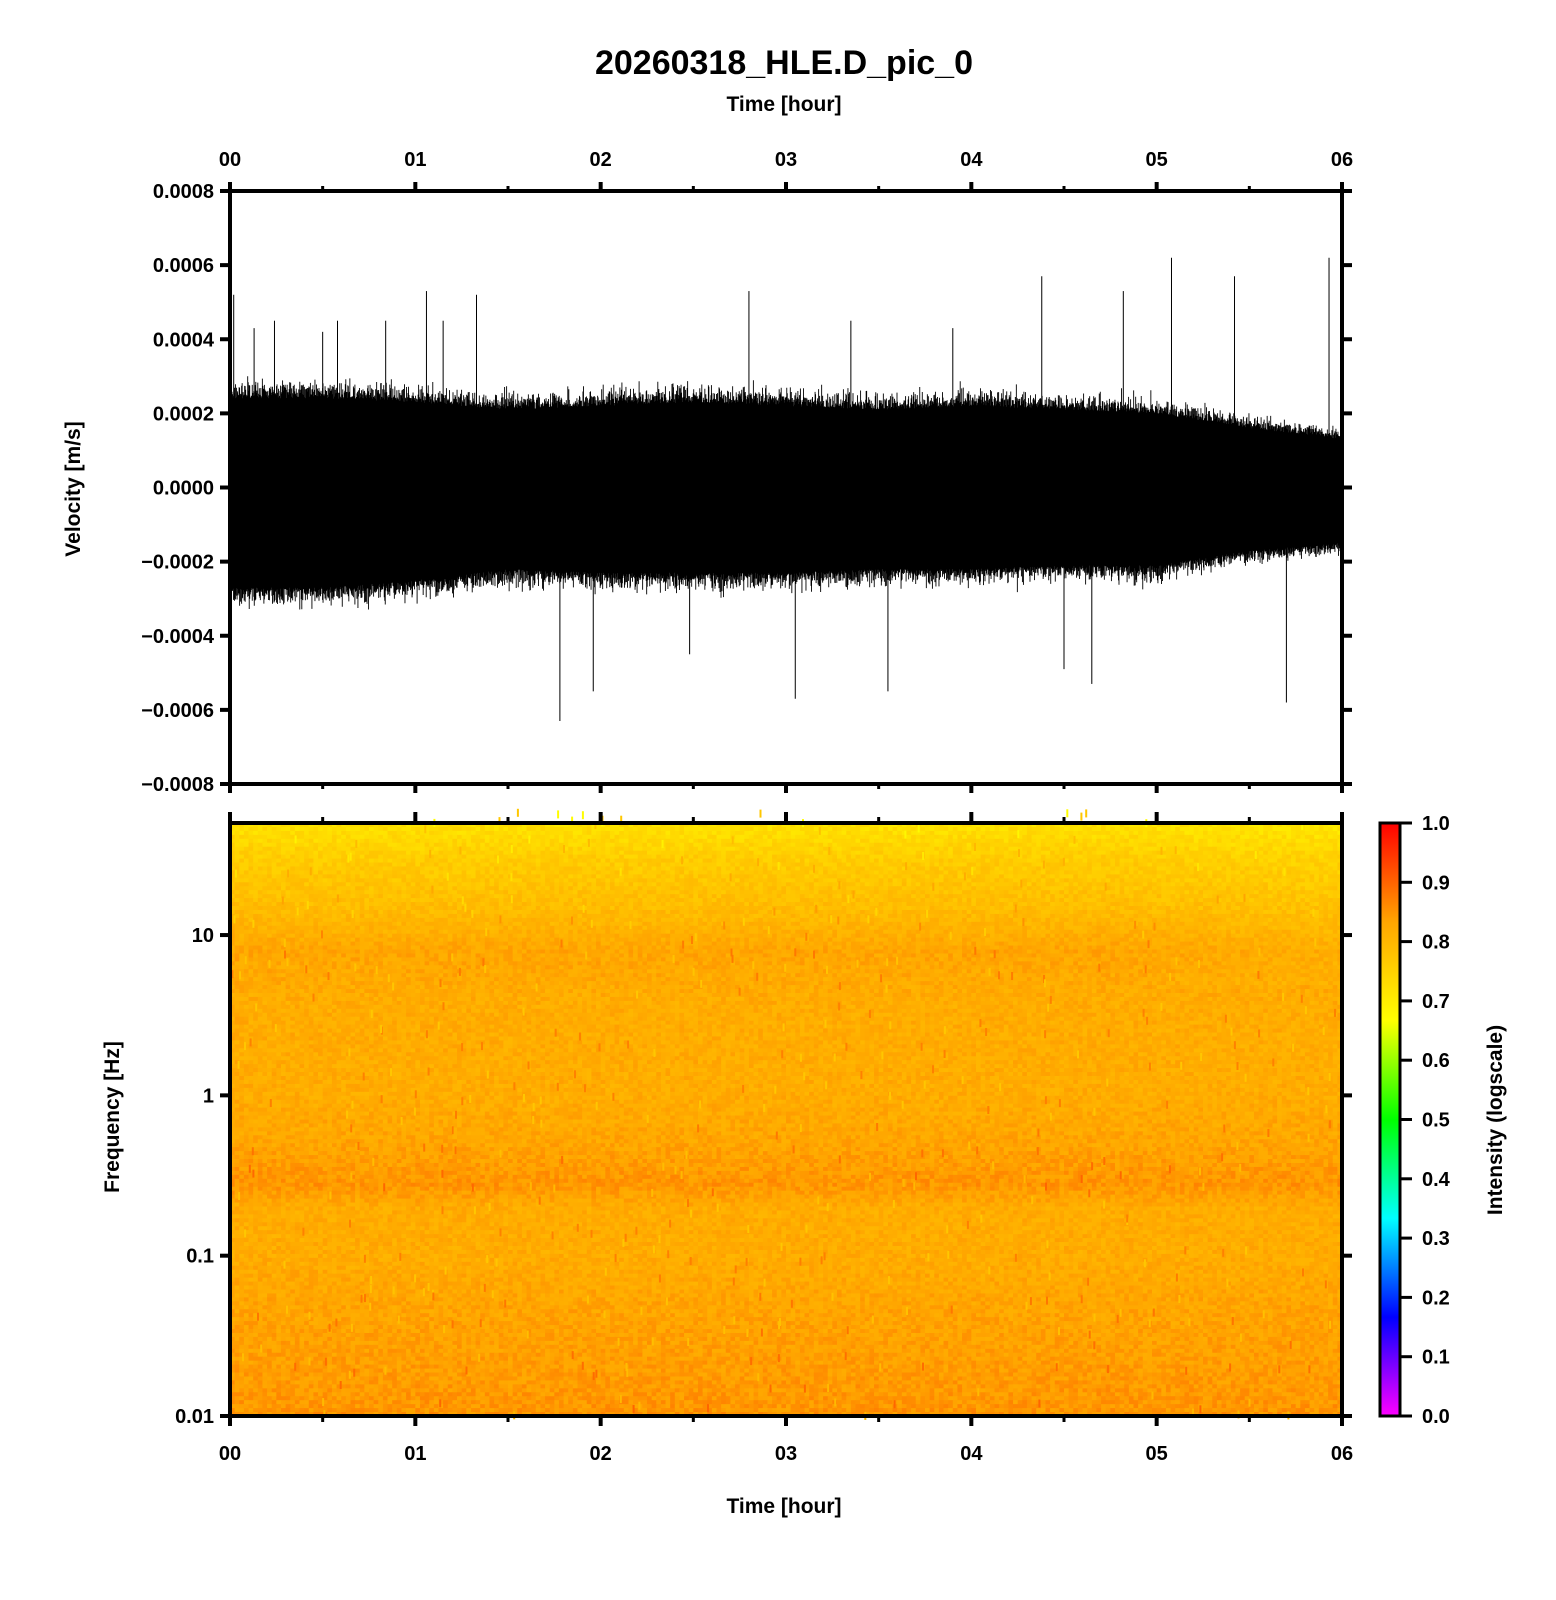 This screenshot has height=1600, width=1556. What do you see at coordinates (177, 711) in the screenshot?
I see `waveform-y-tick-label: −0.0006` at bounding box center [177, 711].